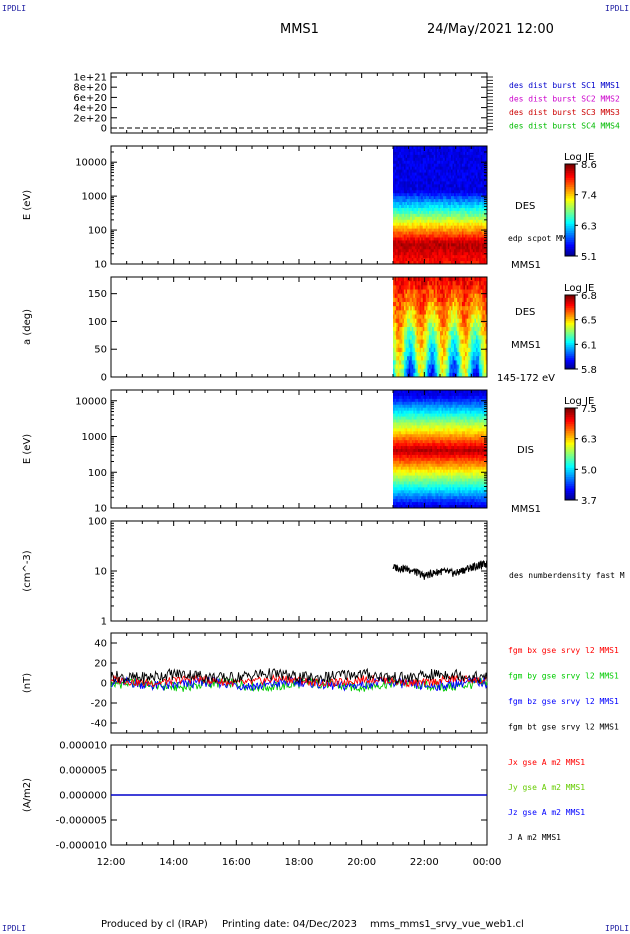  Describe the element at coordinates (525, 312) in the screenshot. I see `panel-2-instrument-label: DES` at that location.